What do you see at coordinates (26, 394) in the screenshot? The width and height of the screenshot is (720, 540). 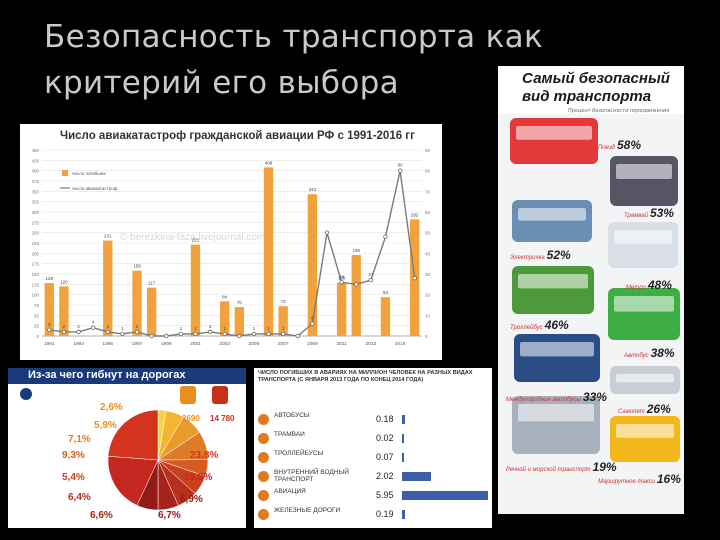 I see `info-logo-icon` at bounding box center [26, 394].